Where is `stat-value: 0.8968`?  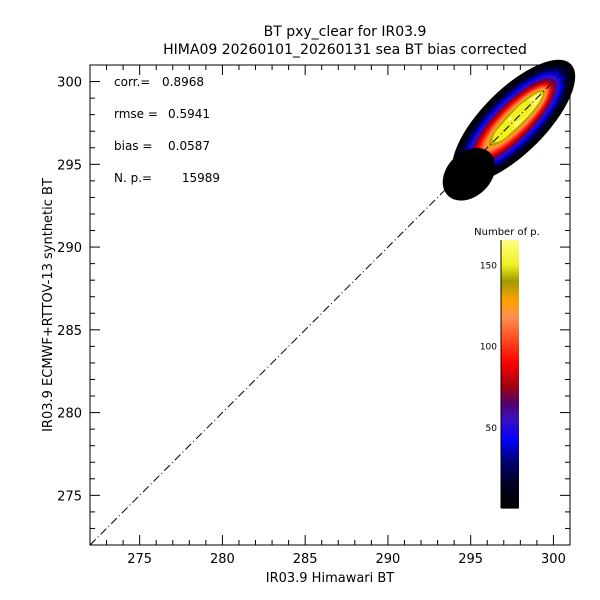
stat-value: 0.8968 is located at coordinates (183, 82).